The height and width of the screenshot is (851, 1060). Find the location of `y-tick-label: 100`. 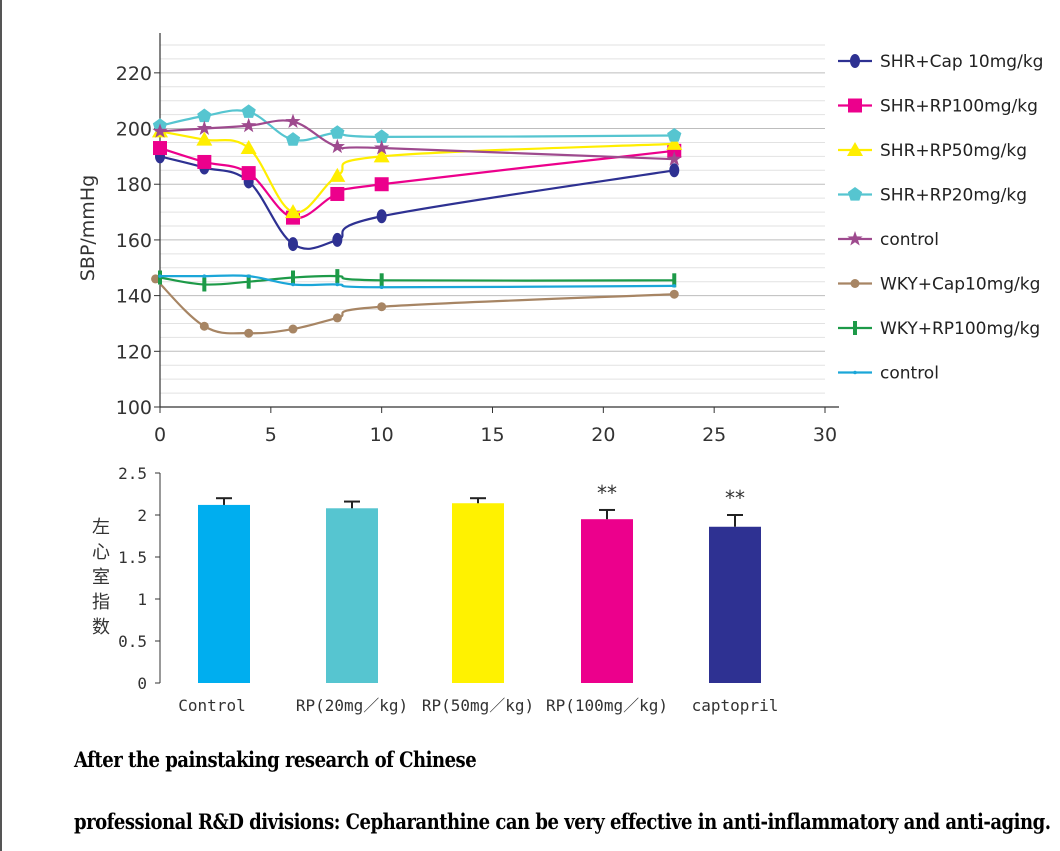

y-tick-label: 100 is located at coordinates (134, 408).